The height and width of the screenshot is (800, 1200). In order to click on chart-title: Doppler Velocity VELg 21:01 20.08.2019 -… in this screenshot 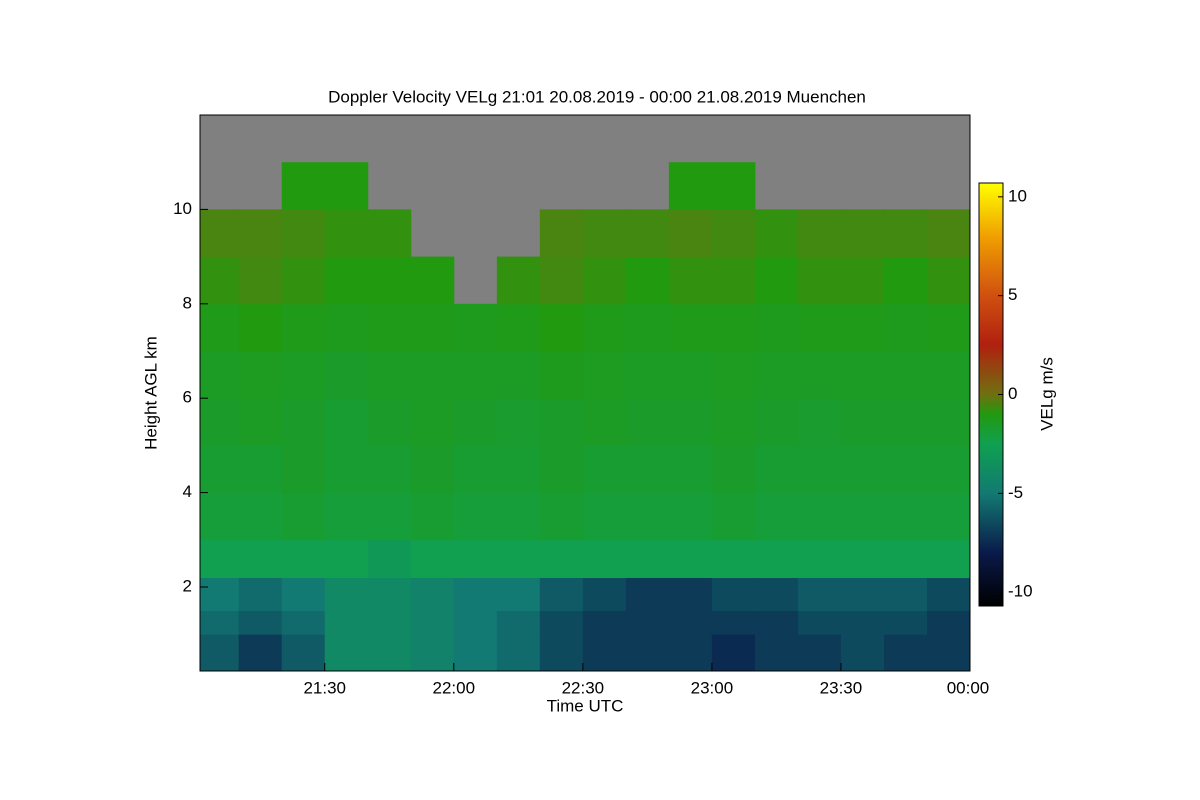, I will do `click(597, 96)`.